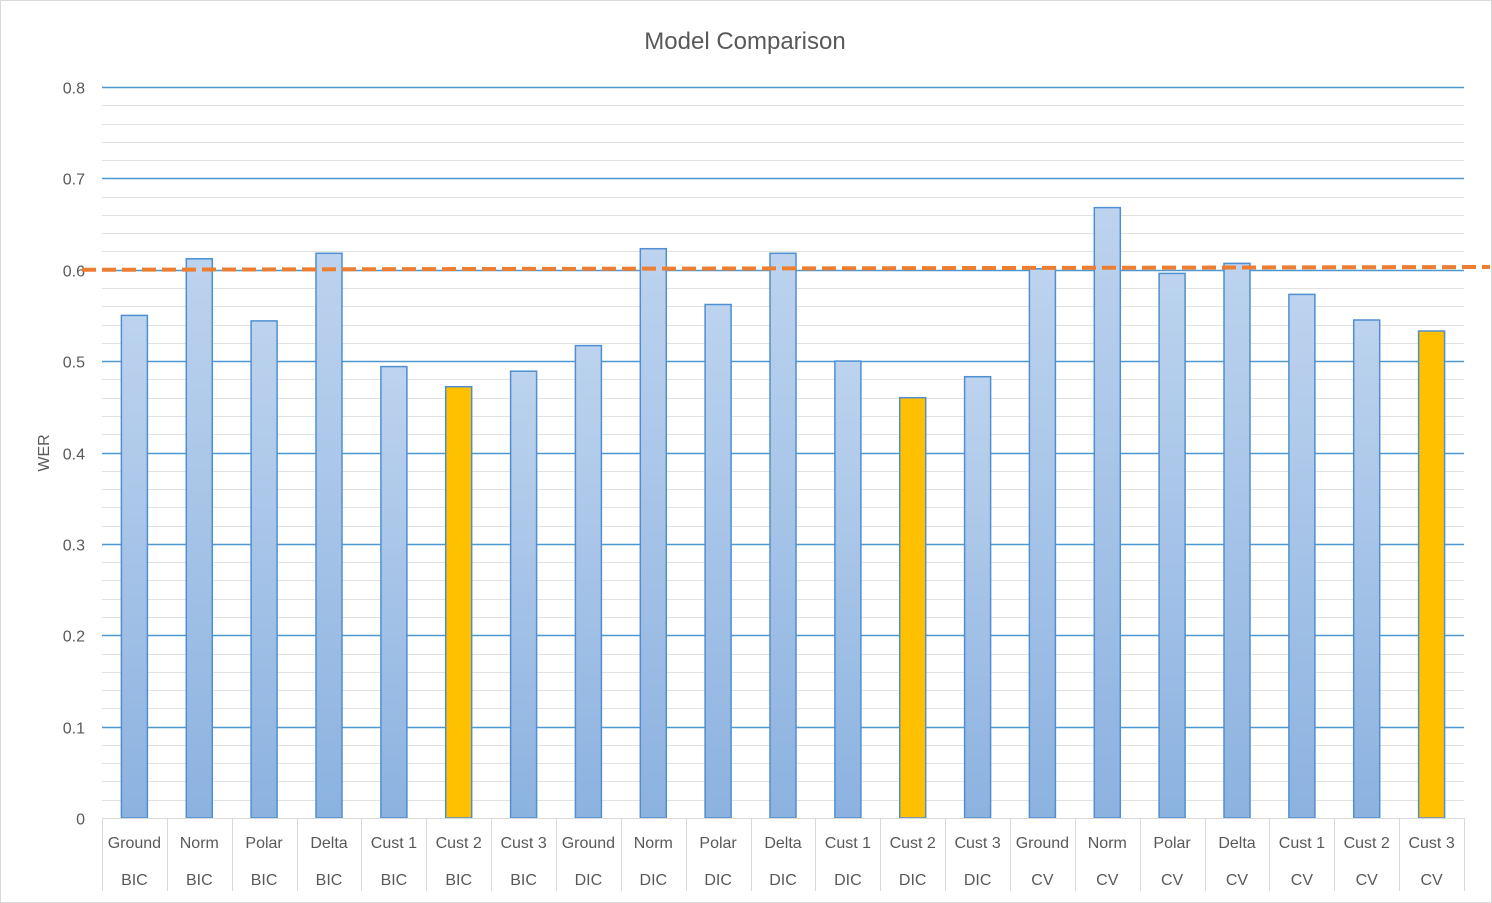  Describe the element at coordinates (44, 452) in the screenshot. I see `y-axis-title: WER` at that location.